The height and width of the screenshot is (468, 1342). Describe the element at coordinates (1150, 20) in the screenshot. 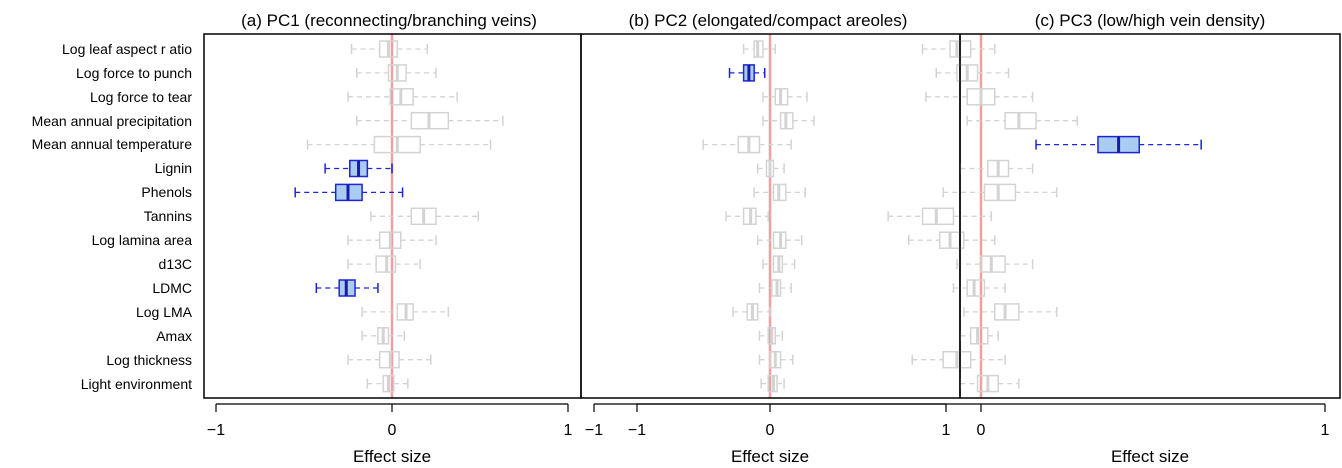

I see `panel-title-c: (c) PC3 (low/high vein density)` at that location.